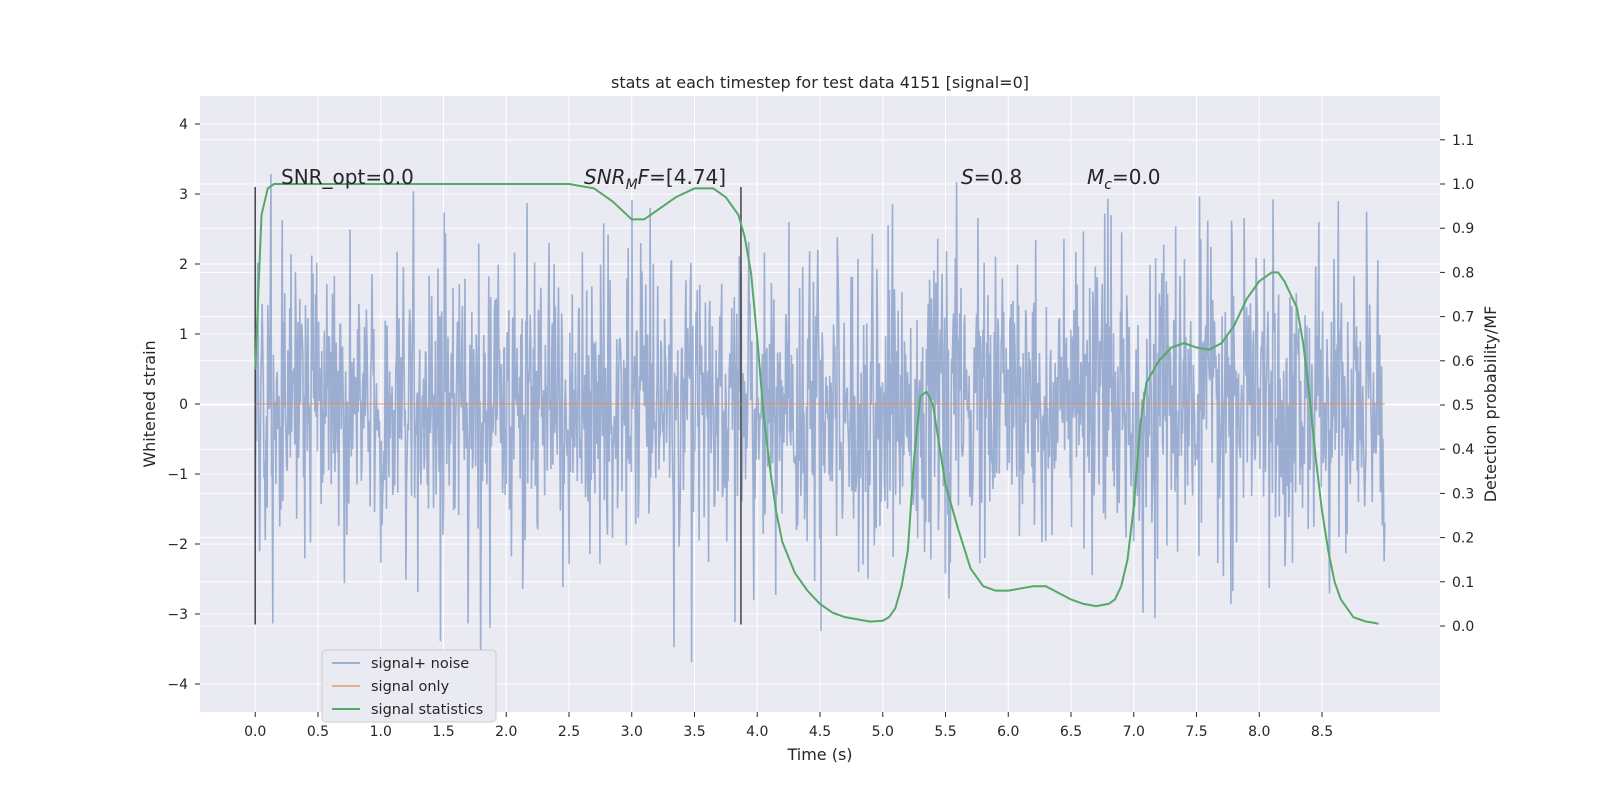  What do you see at coordinates (1259, 732) in the screenshot?
I see `x-tick-label: 8.0` at bounding box center [1259, 732].